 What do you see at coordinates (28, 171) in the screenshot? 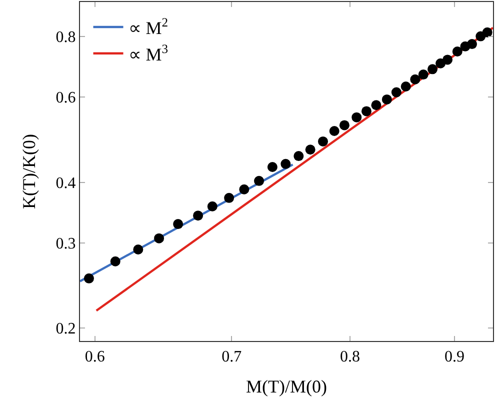
I see `y-axis-title: K(T)/K(0)` at bounding box center [28, 171].